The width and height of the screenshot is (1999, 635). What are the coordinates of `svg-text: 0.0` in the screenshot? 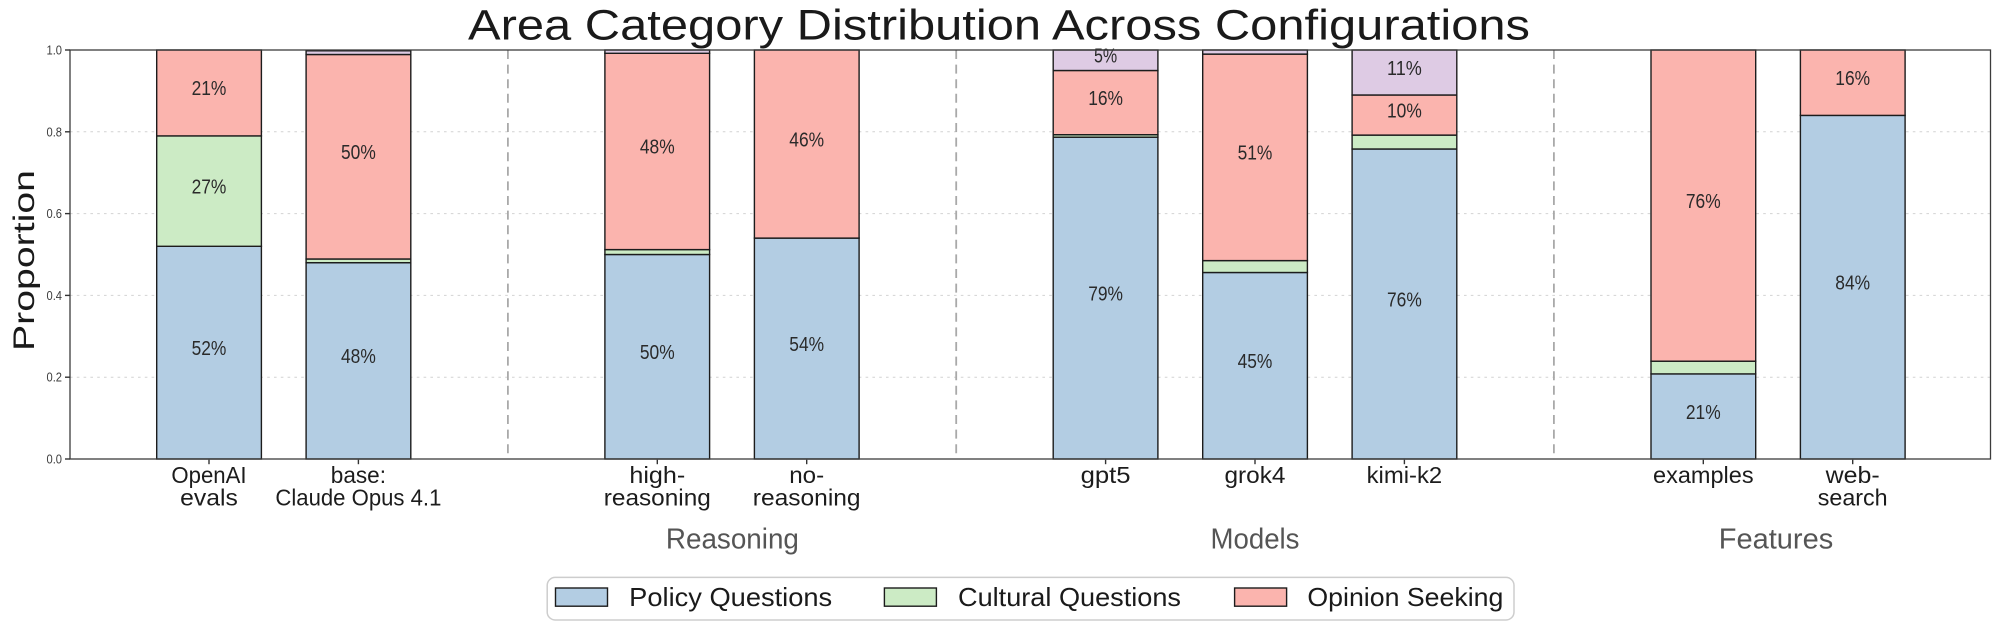 It's located at (55, 459).